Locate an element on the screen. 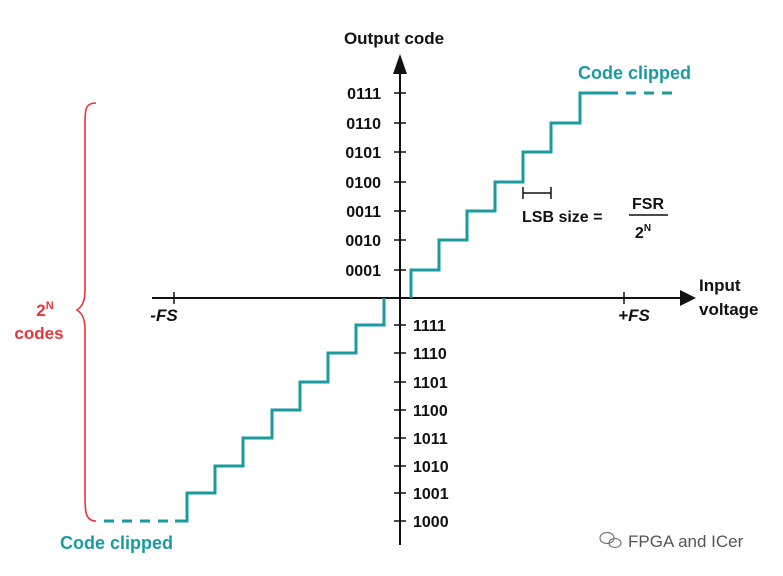 This screenshot has height=576, width=783. code-label: 1111 is located at coordinates (429, 326).